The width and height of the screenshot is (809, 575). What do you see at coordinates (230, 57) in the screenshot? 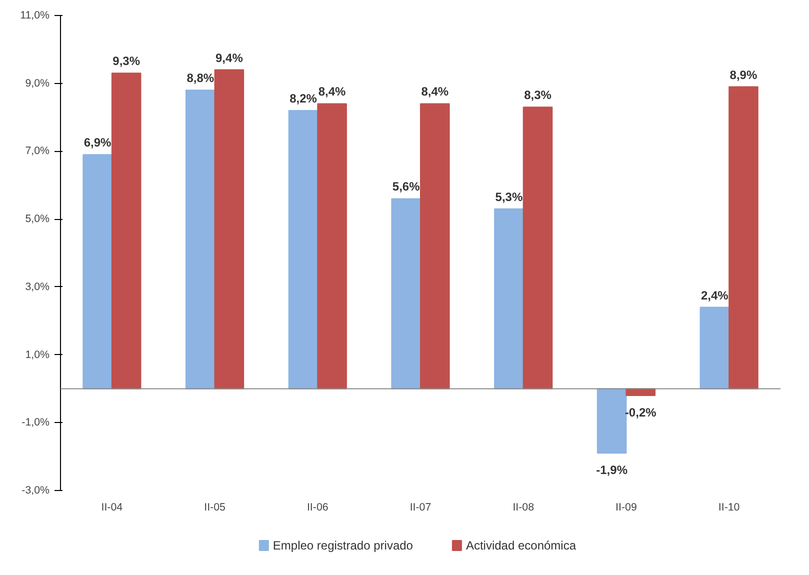
I see `data-label: 9,4%` at bounding box center [230, 57].